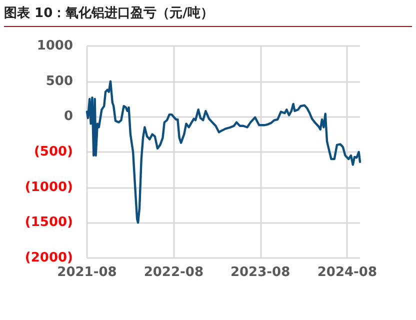  I want to click on y-tick-label: 1000, so click(54, 46).